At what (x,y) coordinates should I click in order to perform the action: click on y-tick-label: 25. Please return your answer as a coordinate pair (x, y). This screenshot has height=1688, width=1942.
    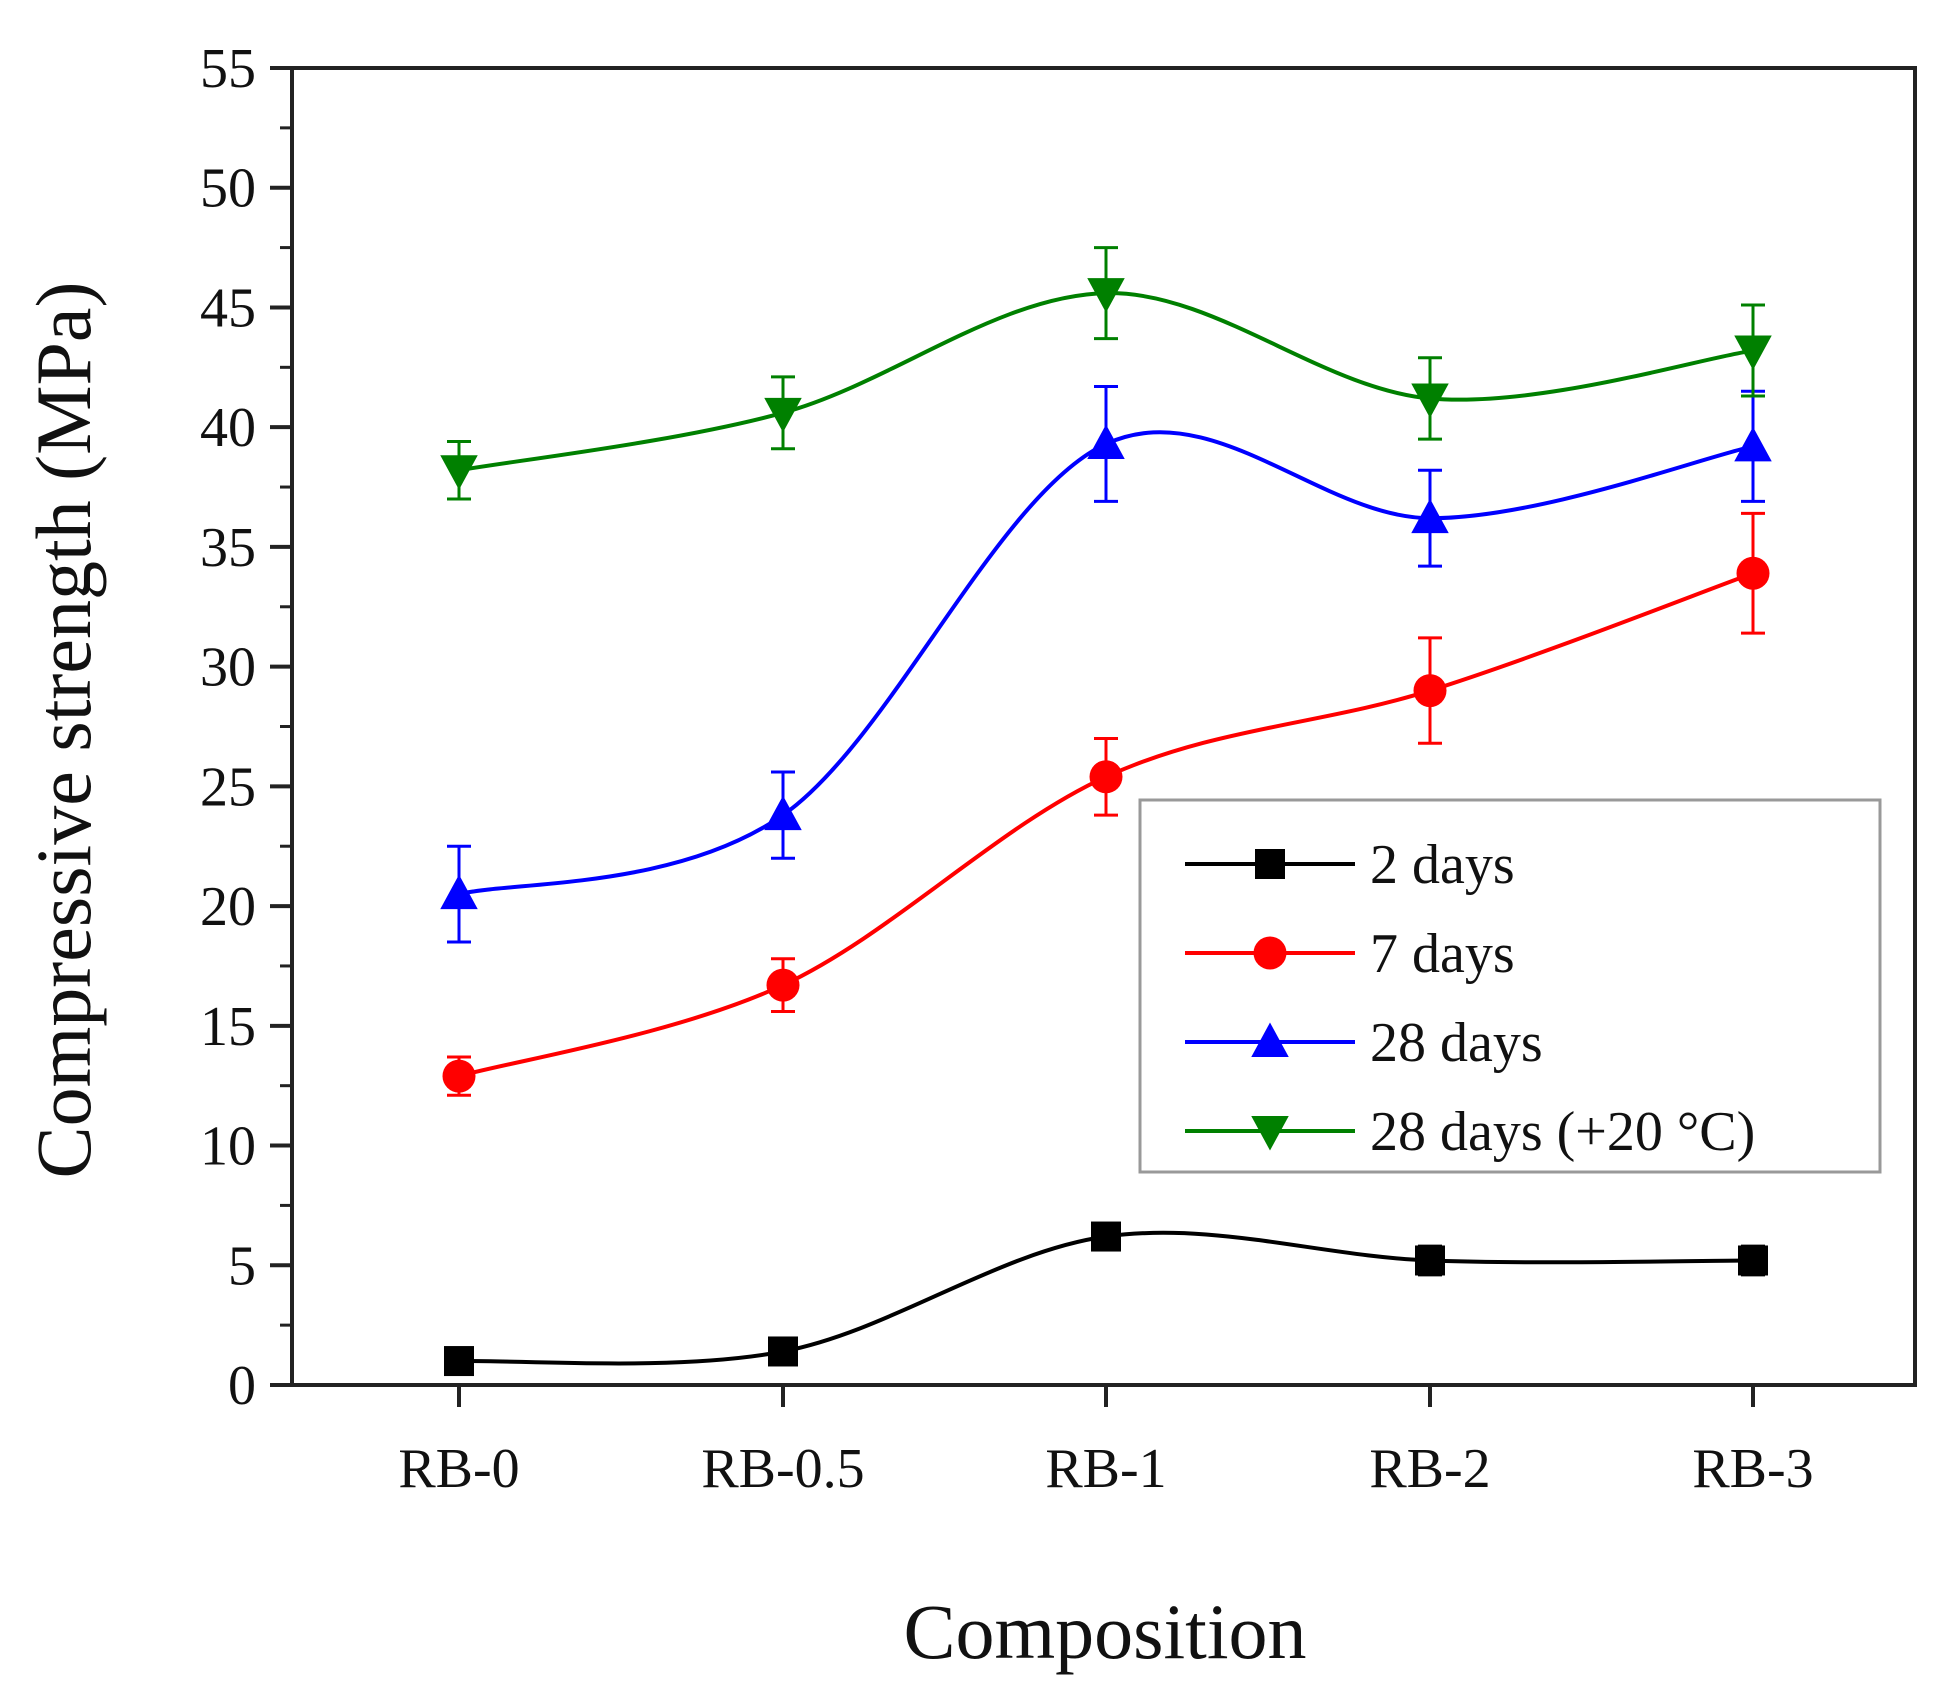
    Looking at the image, I should click on (228, 787).